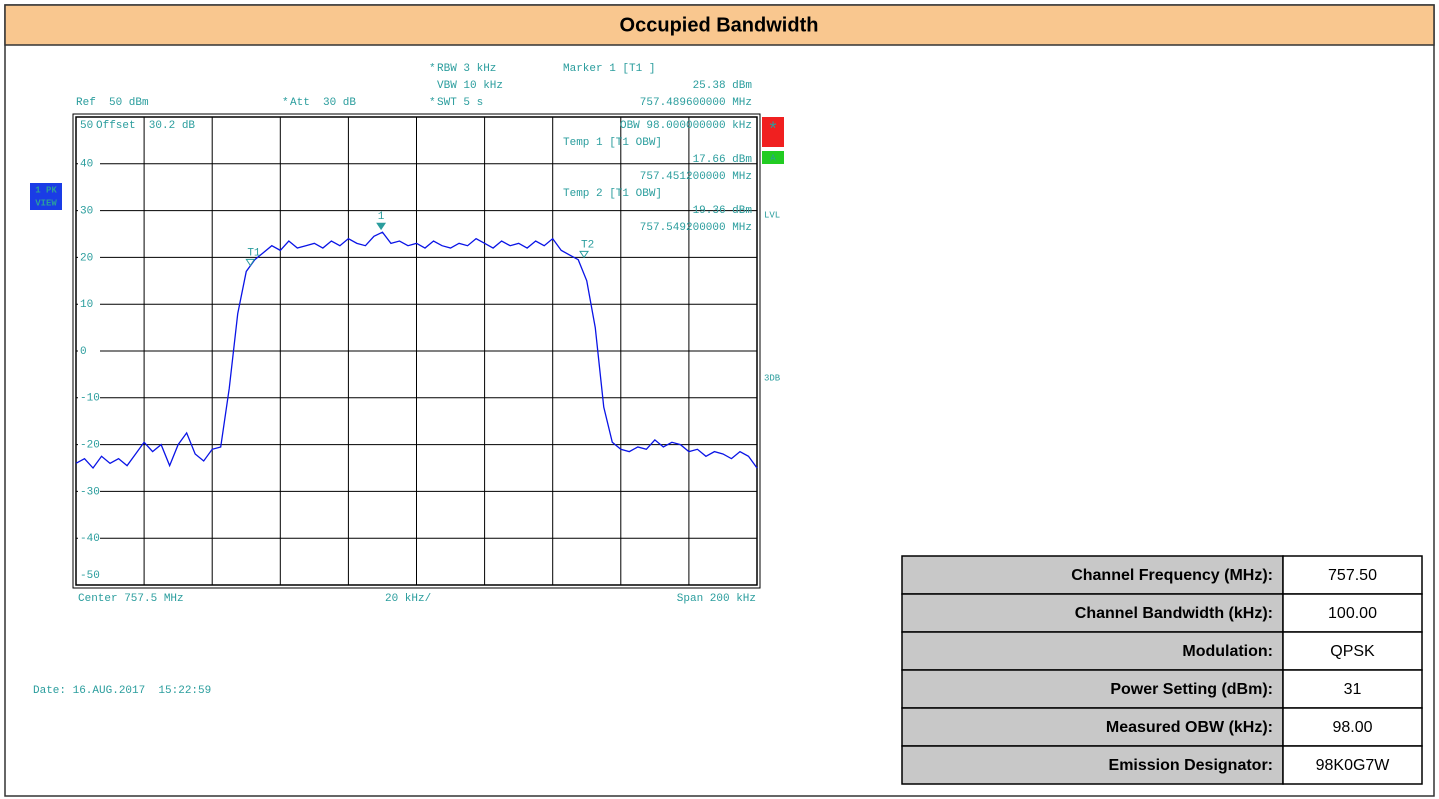  Describe the element at coordinates (381, 217) in the screenshot. I see `marker-label: 1` at that location.